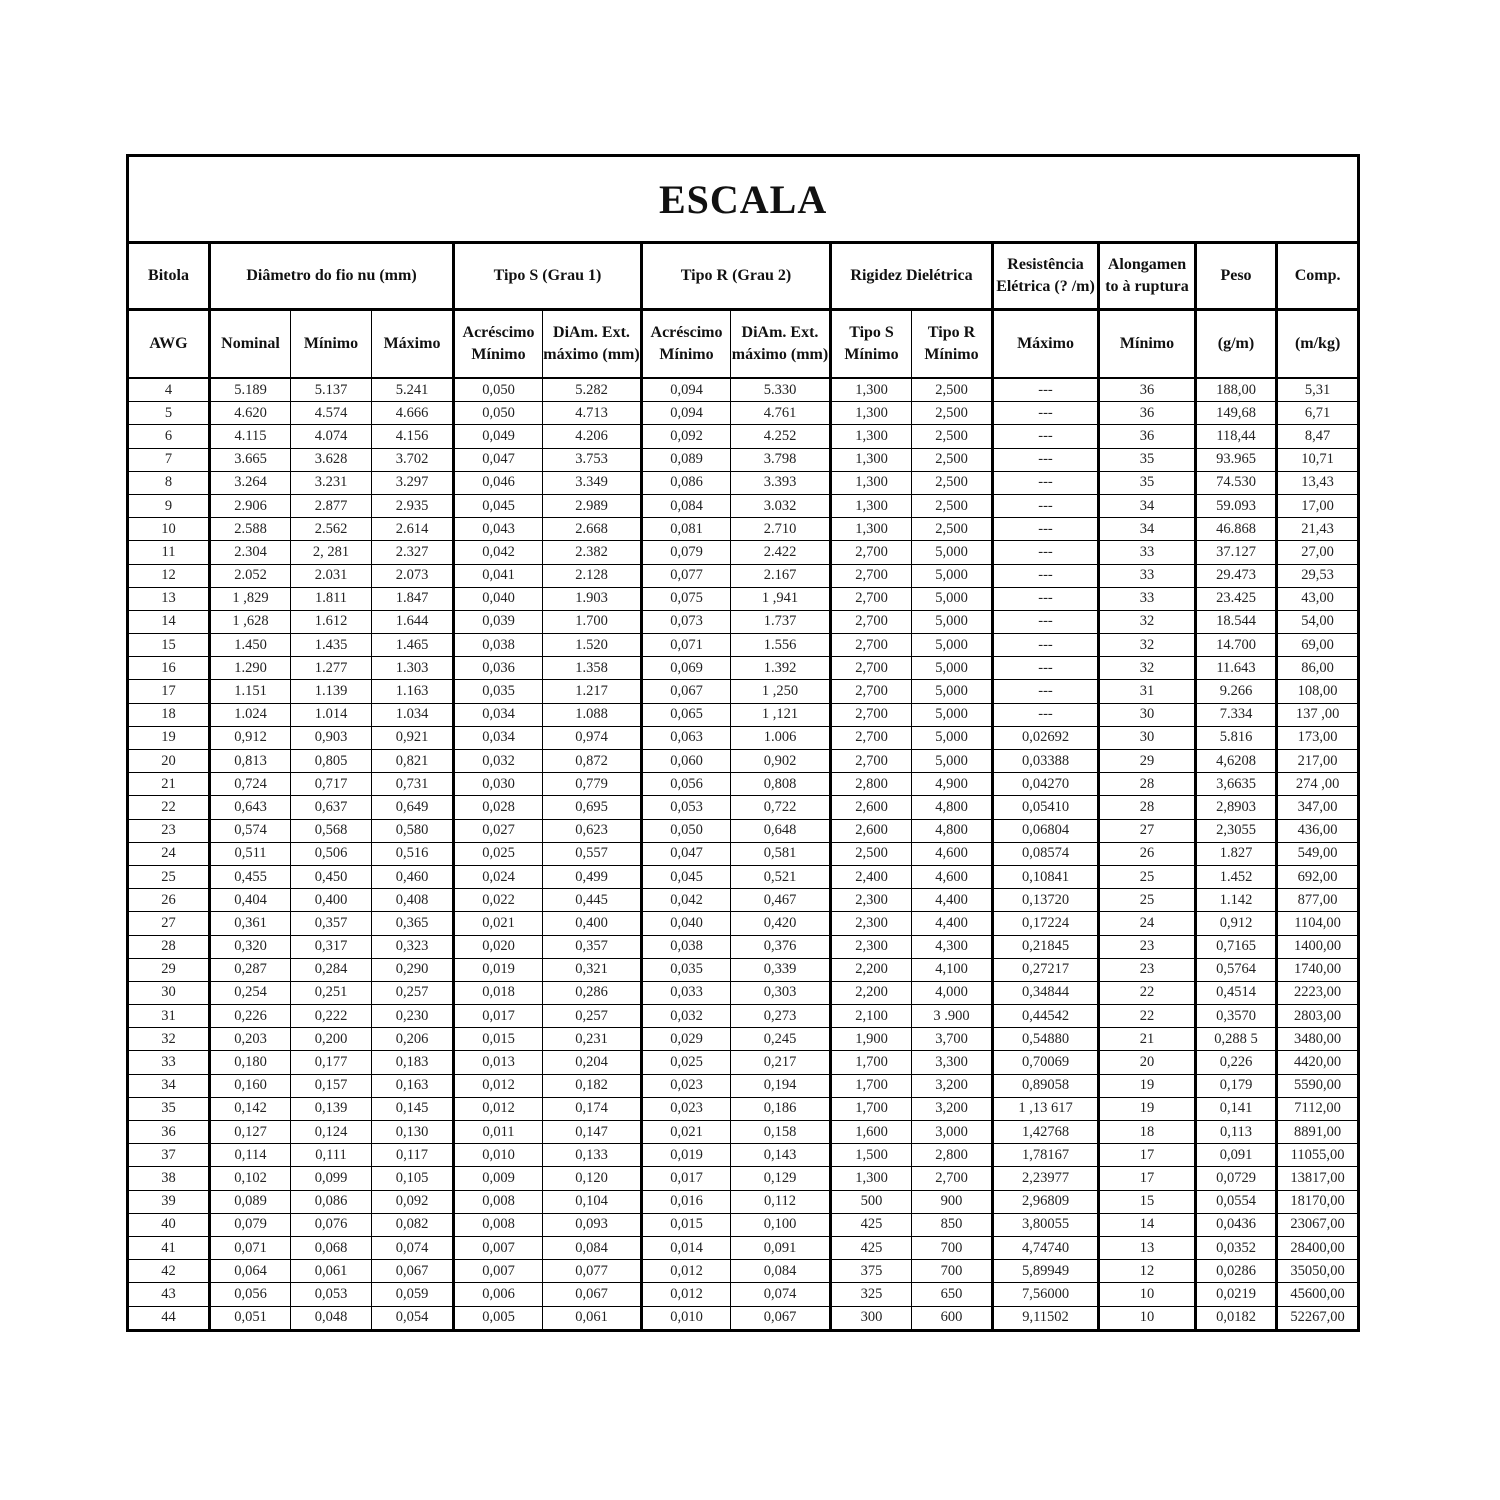 The width and height of the screenshot is (1500, 1500). What do you see at coordinates (168, 1109) in the screenshot?
I see `table-cell: 35` at bounding box center [168, 1109].